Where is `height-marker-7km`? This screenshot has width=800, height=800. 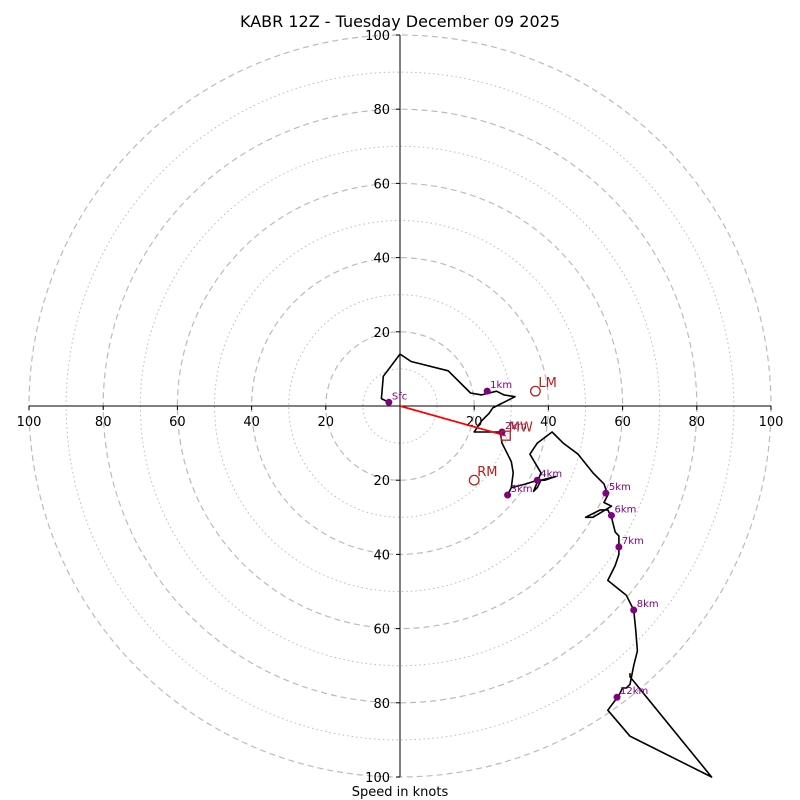 height-marker-7km is located at coordinates (619, 547).